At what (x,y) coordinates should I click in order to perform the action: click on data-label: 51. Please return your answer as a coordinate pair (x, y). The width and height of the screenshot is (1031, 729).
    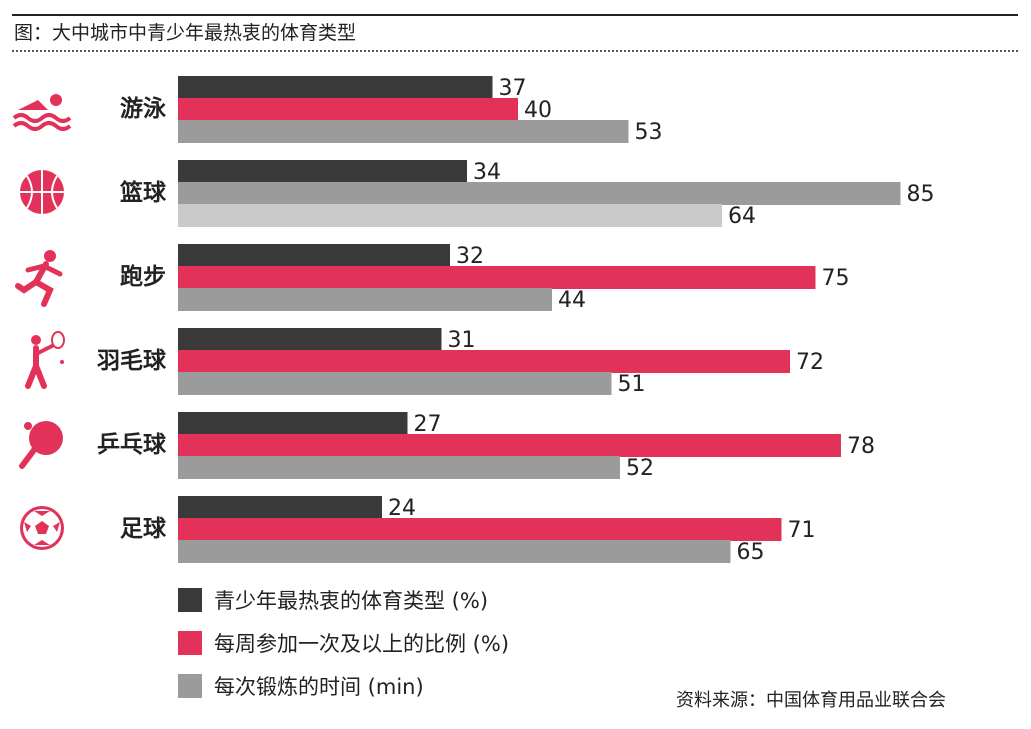
    Looking at the image, I should click on (632, 384).